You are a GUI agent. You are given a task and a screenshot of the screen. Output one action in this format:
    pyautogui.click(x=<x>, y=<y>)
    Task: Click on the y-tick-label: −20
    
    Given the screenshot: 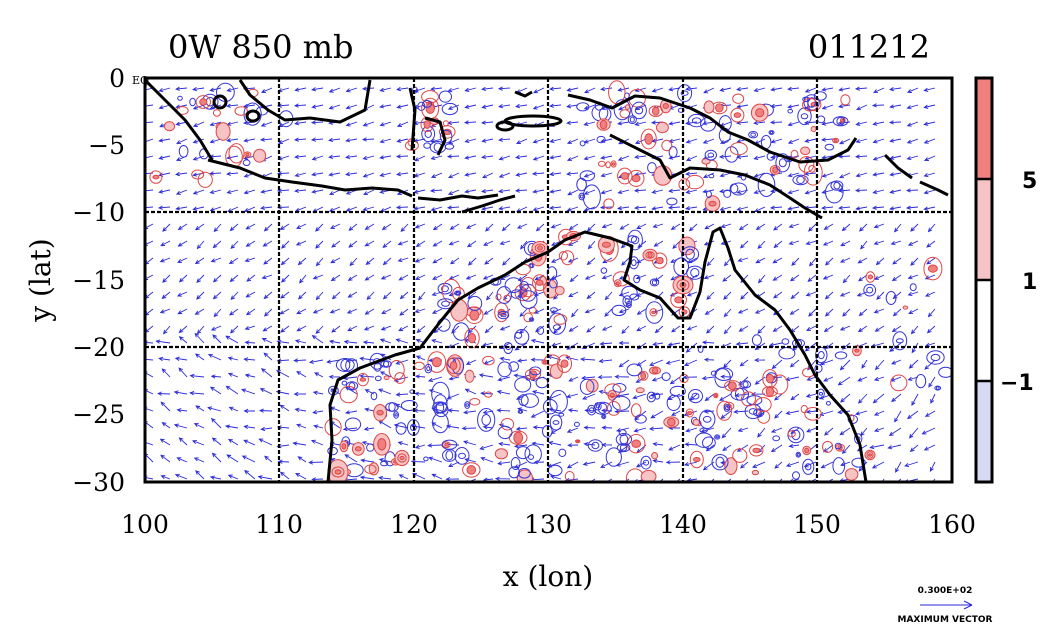 What is the action you would take?
    pyautogui.click(x=98, y=347)
    